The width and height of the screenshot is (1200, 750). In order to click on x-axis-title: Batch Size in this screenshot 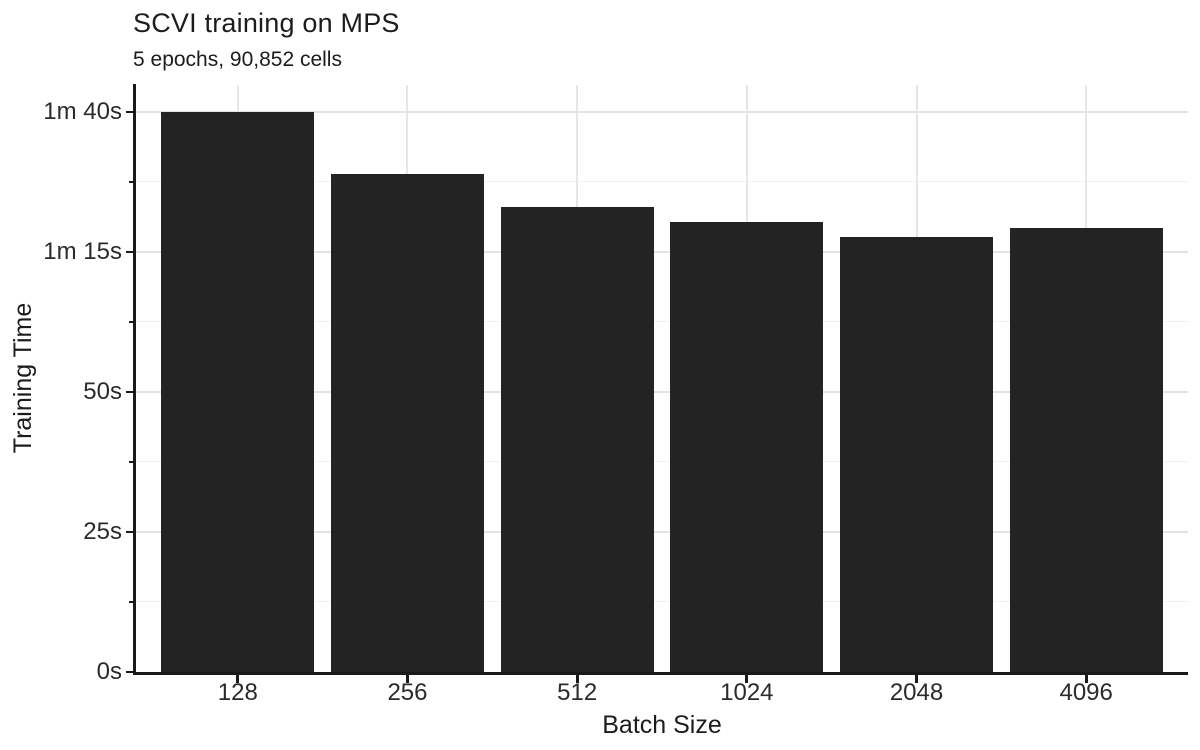, I will do `click(662, 725)`.